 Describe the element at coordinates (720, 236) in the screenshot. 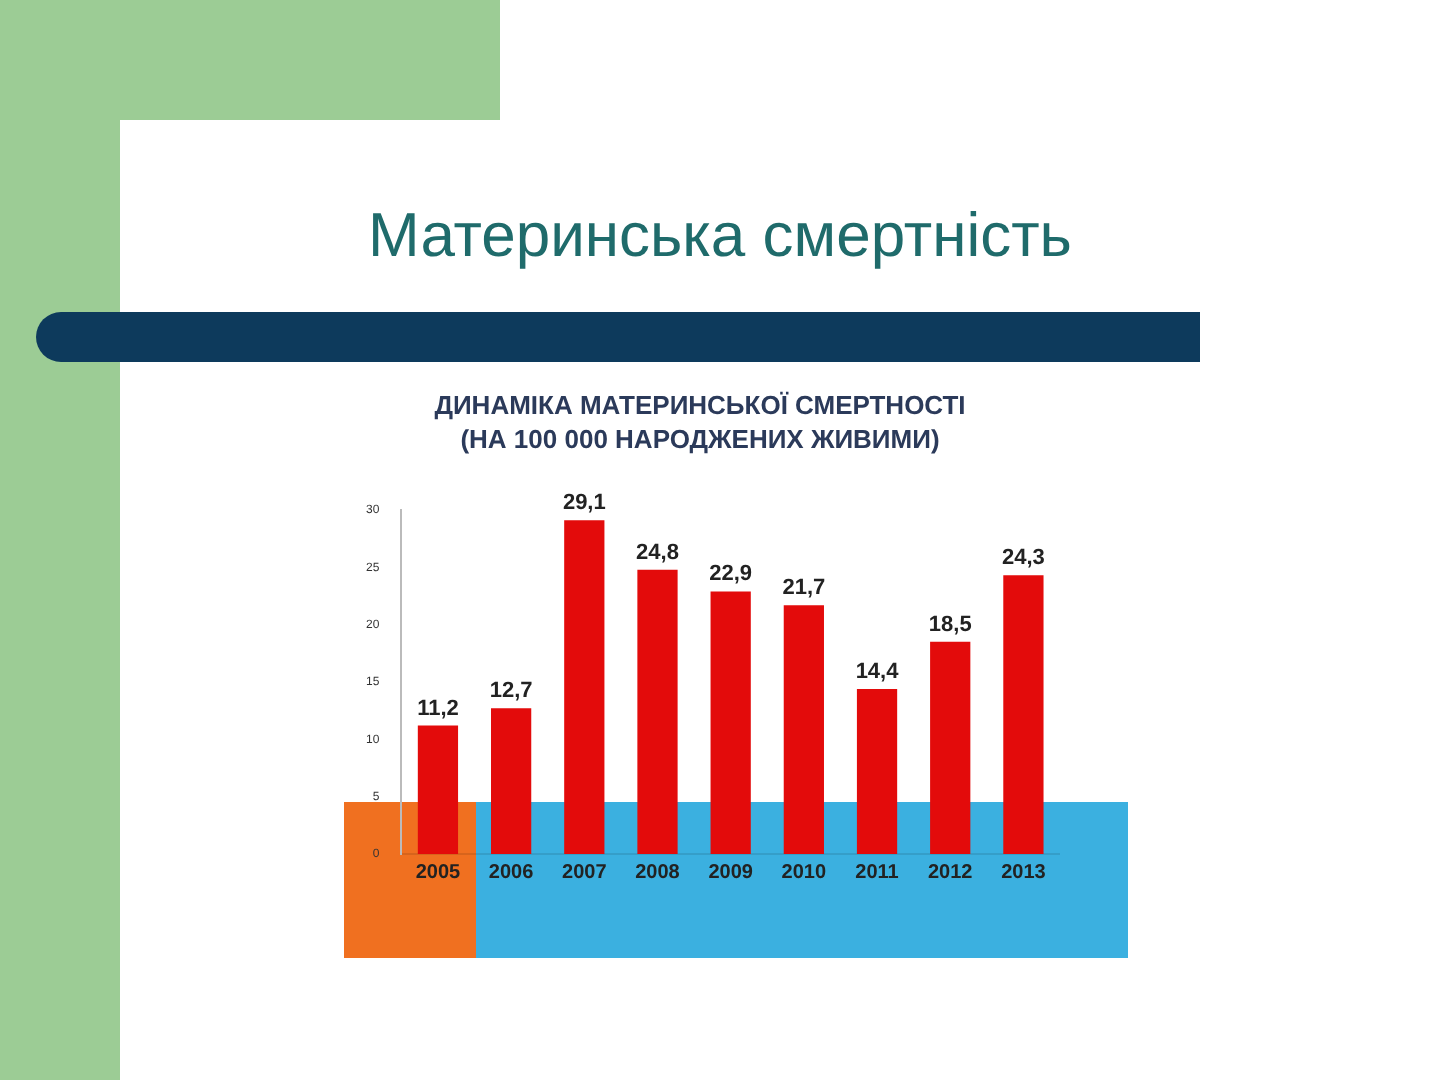

I see `chart-title: Материнська смертність` at that location.